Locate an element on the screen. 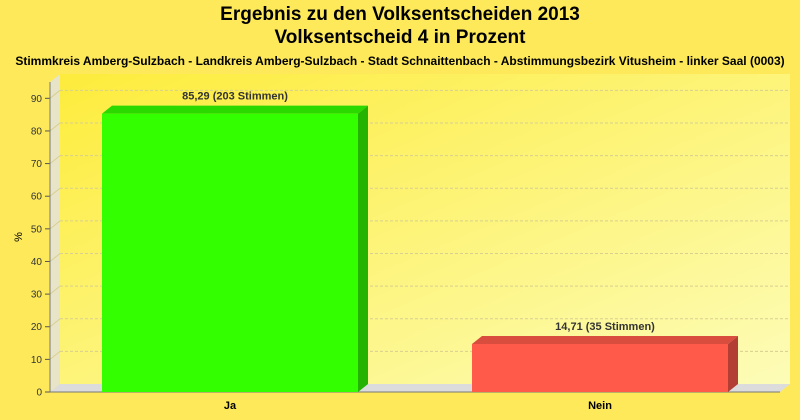 This screenshot has height=420, width=800. data-label: 85,29 (203 Stimmen) is located at coordinates (235, 97).